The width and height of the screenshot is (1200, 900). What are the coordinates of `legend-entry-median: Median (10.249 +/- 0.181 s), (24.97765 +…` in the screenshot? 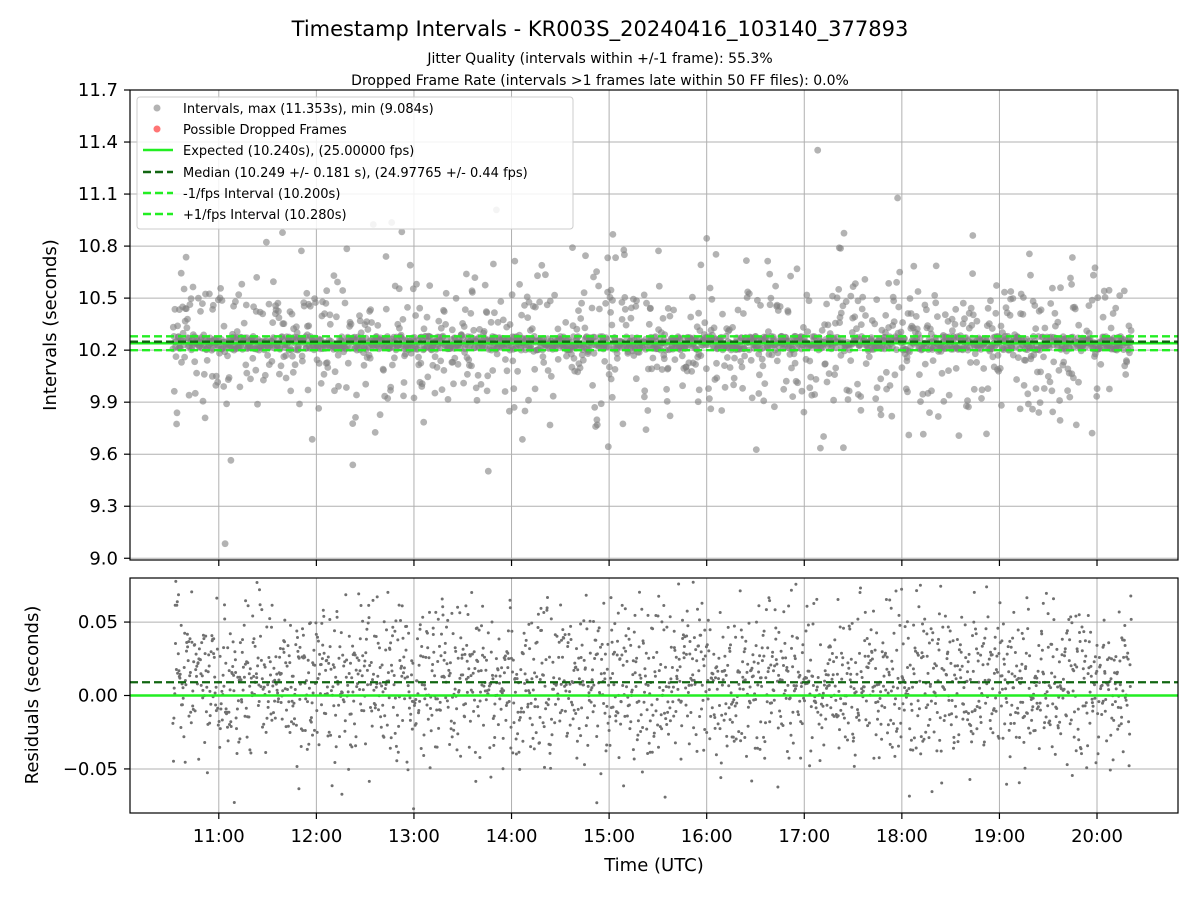 It's located at (355, 173).